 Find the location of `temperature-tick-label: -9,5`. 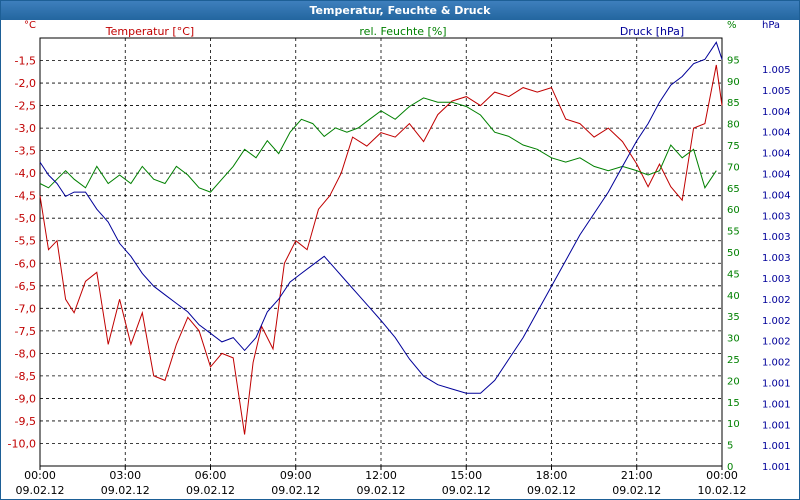

temperature-tick-label: -9,5 is located at coordinates (25, 421).